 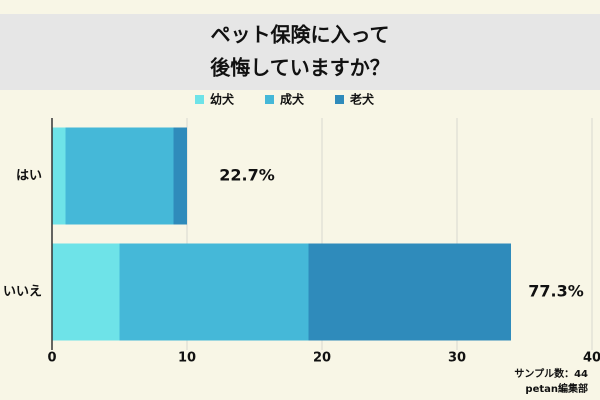 What do you see at coordinates (362, 99) in the screenshot?
I see `legend-label: 老犬` at bounding box center [362, 99].